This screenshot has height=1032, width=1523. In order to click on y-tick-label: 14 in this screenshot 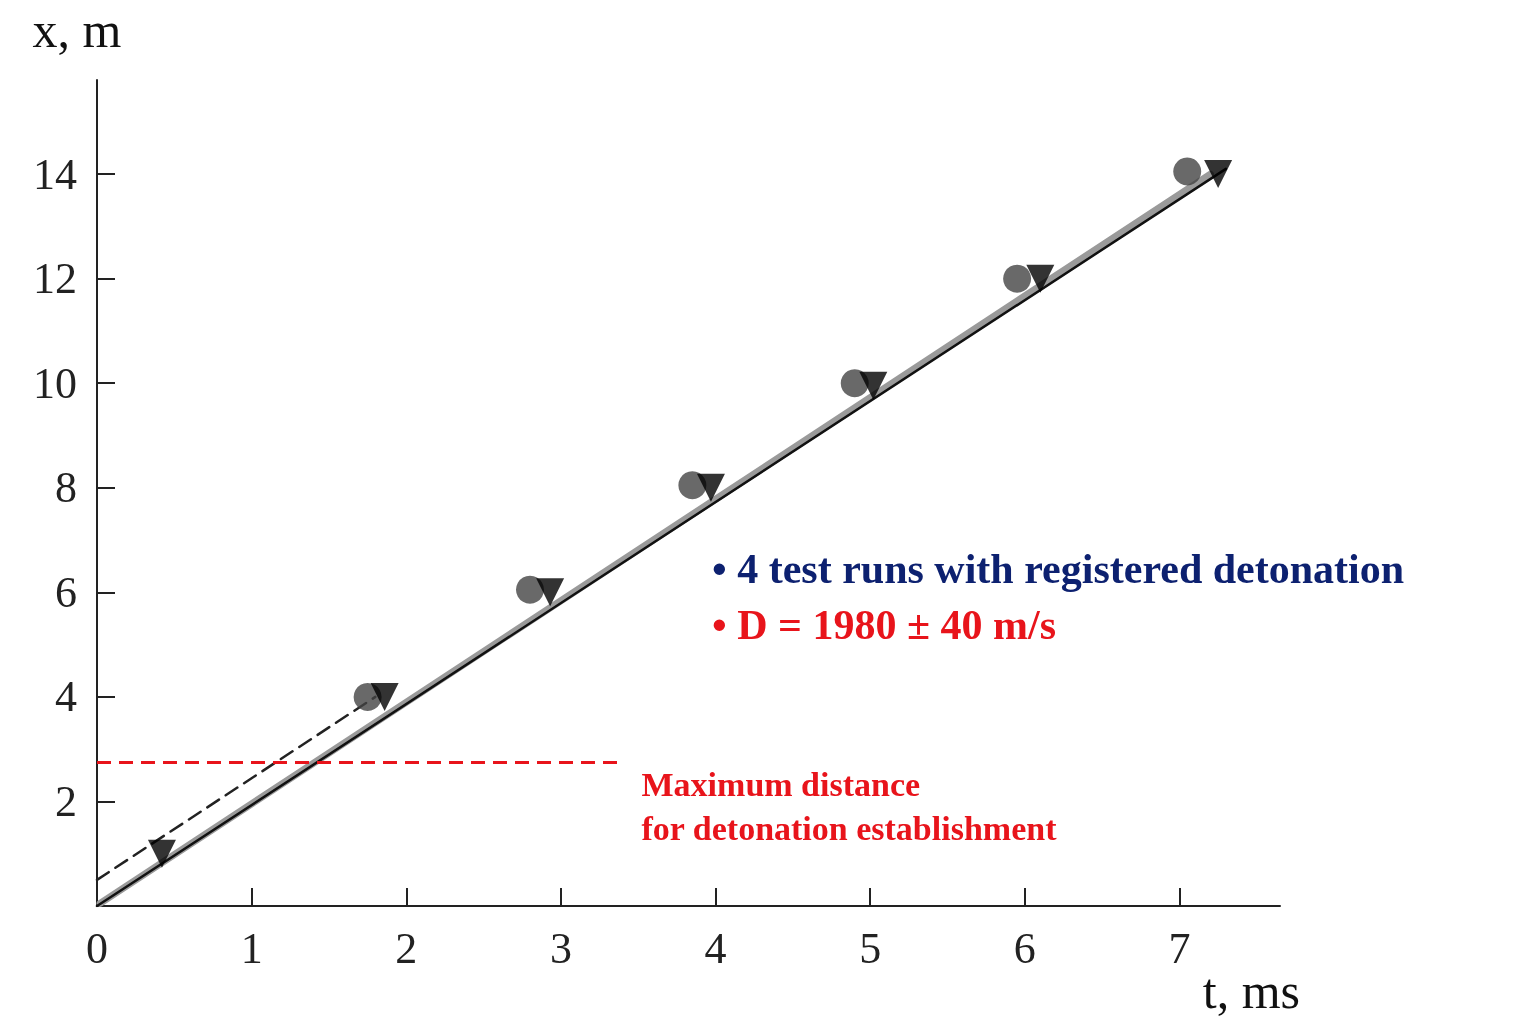, I will do `click(55, 174)`.